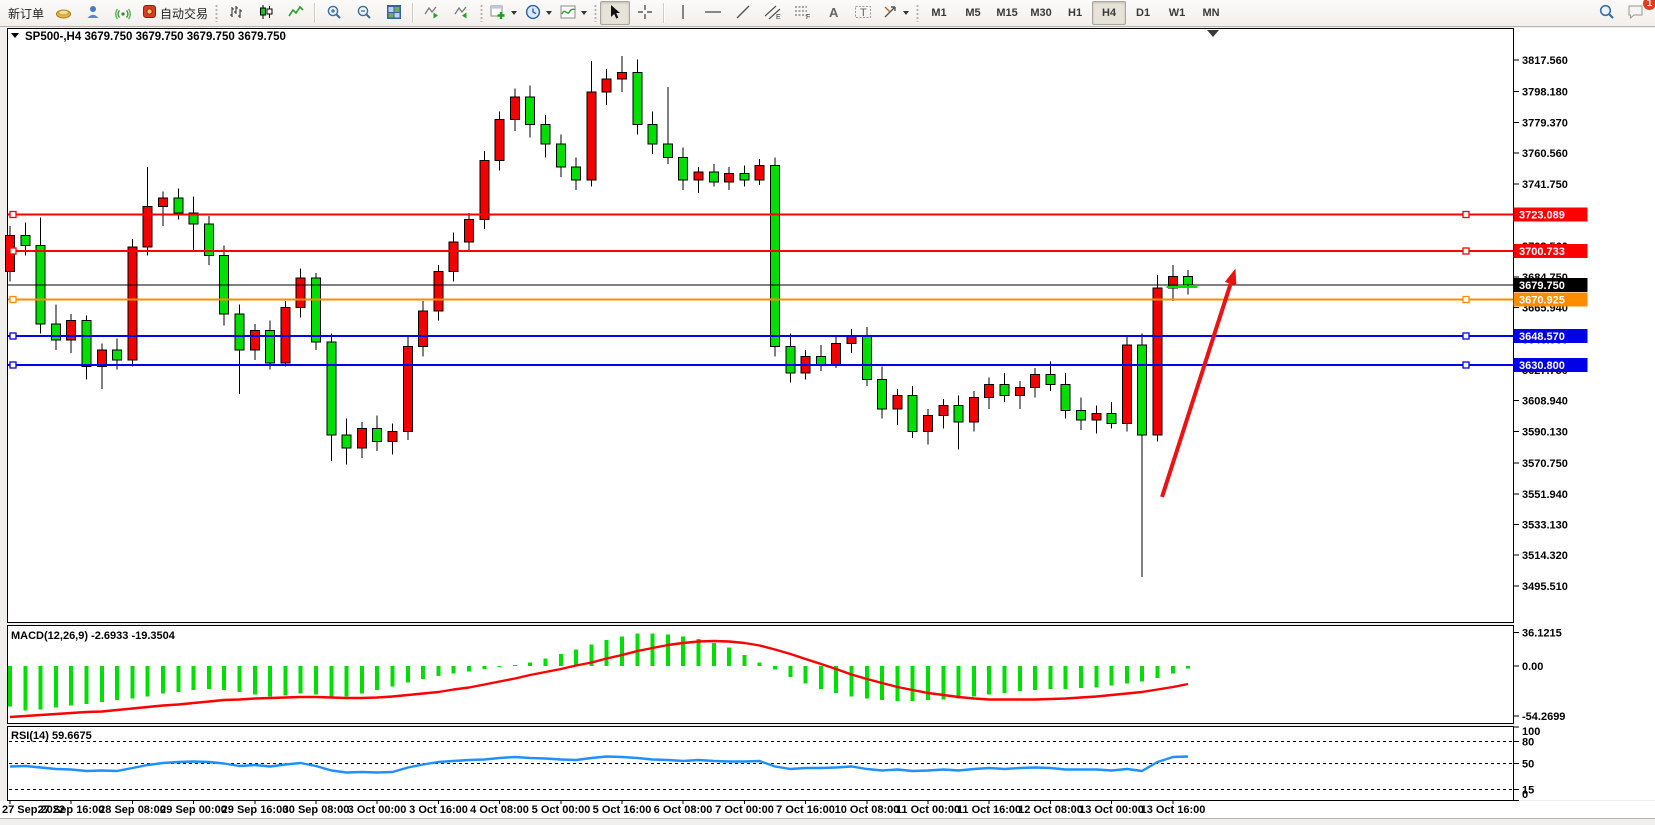  I want to click on auto-scroll-button, so click(432, 13).